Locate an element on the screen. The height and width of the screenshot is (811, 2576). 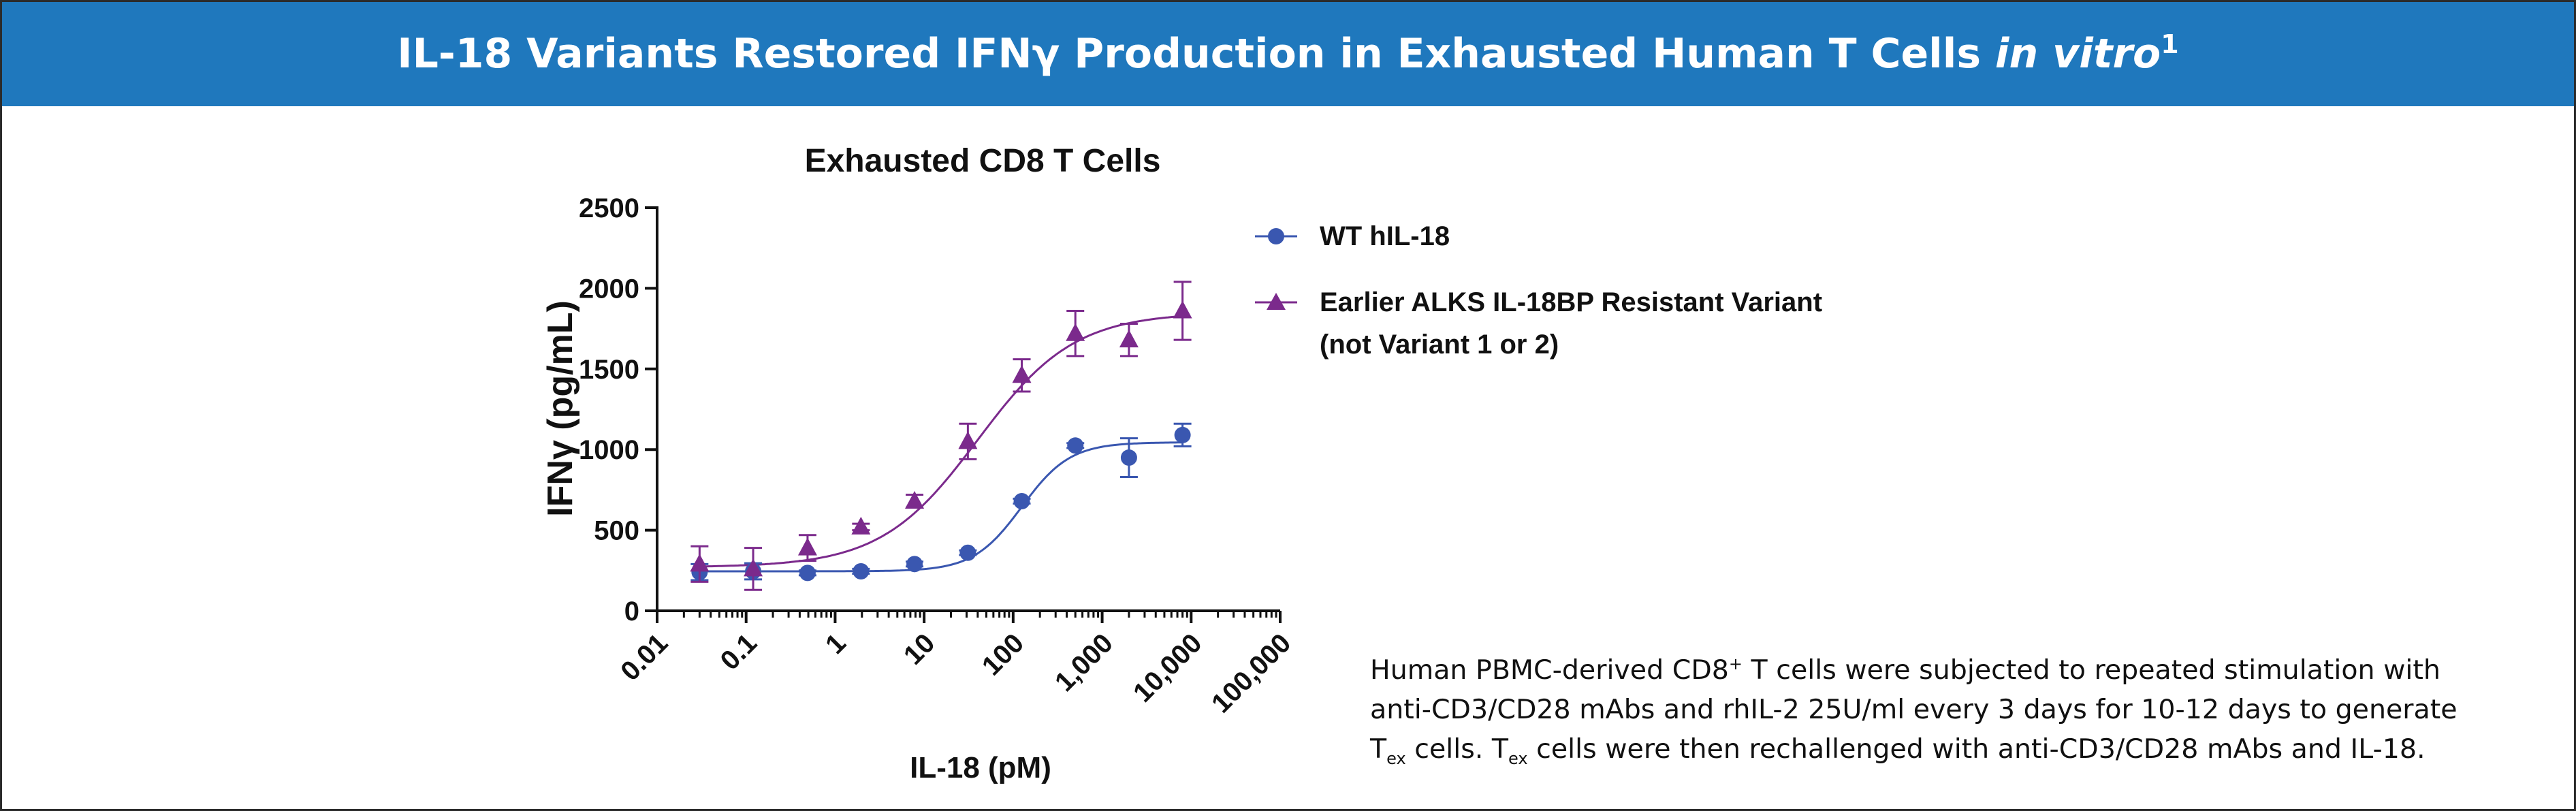
legend-label-variant: Earlier ALKS IL-18BP Resistant Variant is located at coordinates (1571, 302).